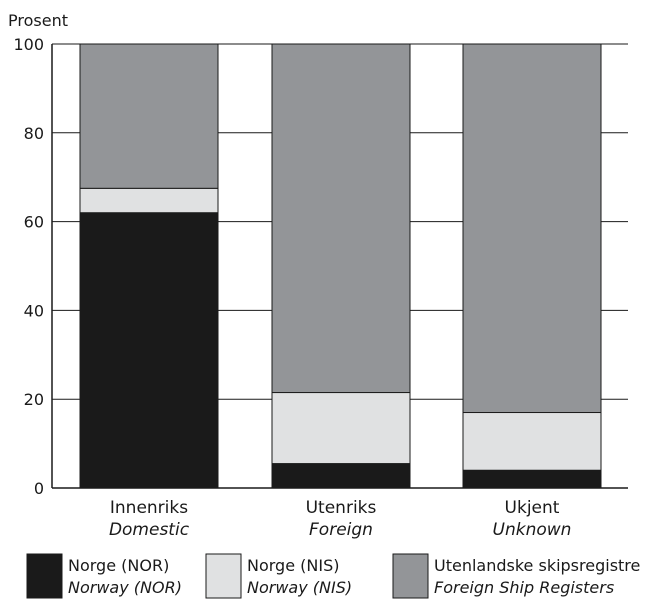 Image resolution: width=652 pixels, height=605 pixels. I want to click on x-category-label: Ukjent, so click(532, 508).